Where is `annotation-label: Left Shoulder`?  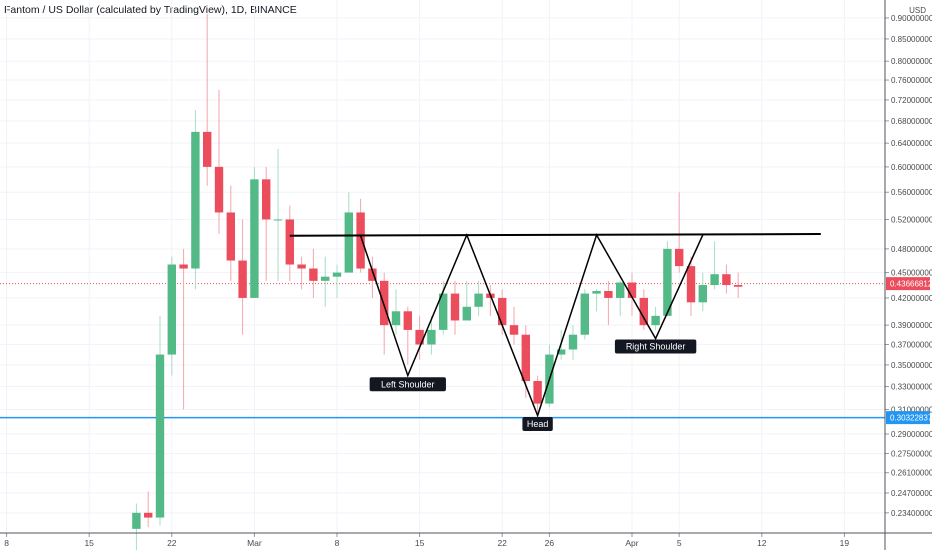 annotation-label: Left Shoulder is located at coordinates (407, 384).